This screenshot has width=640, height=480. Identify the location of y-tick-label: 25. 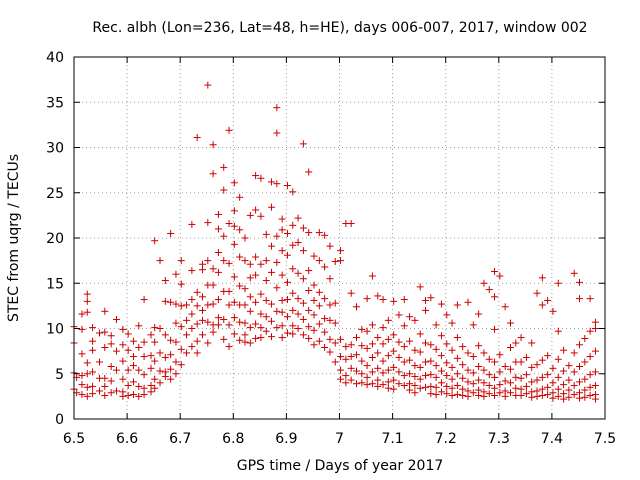
(55, 194).